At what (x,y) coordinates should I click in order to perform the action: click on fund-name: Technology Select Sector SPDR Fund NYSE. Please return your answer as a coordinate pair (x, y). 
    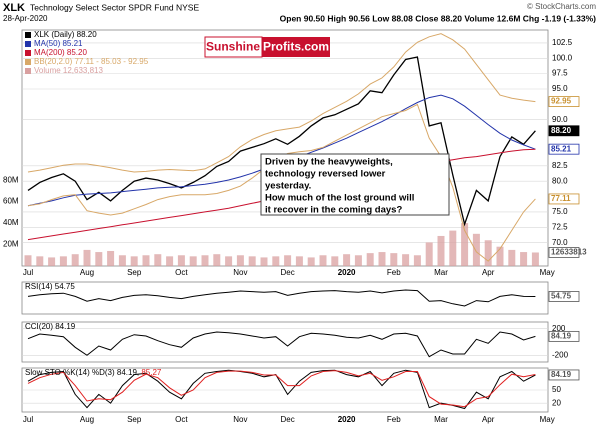
    Looking at the image, I should click on (114, 7).